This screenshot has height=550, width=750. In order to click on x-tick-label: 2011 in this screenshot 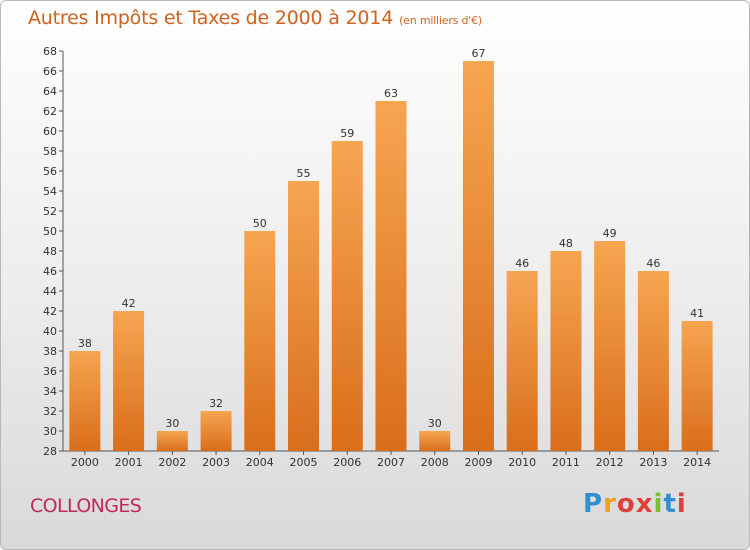, I will do `click(566, 462)`.